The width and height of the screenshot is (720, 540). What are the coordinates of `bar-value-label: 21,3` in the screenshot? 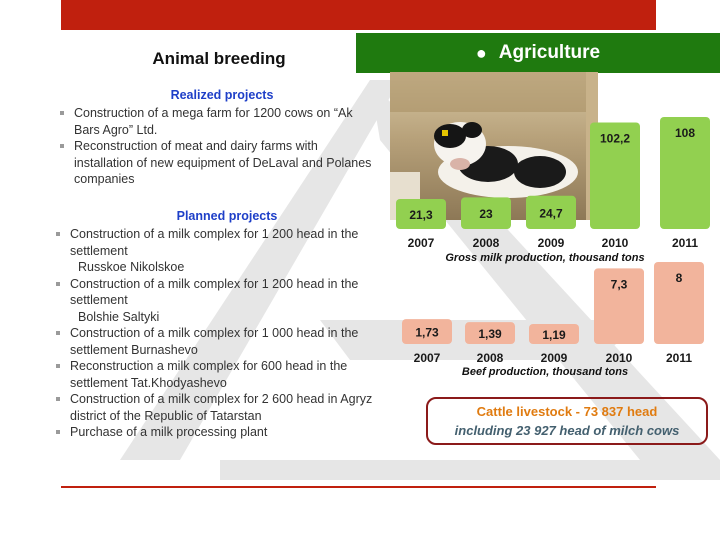 It's located at (421, 215).